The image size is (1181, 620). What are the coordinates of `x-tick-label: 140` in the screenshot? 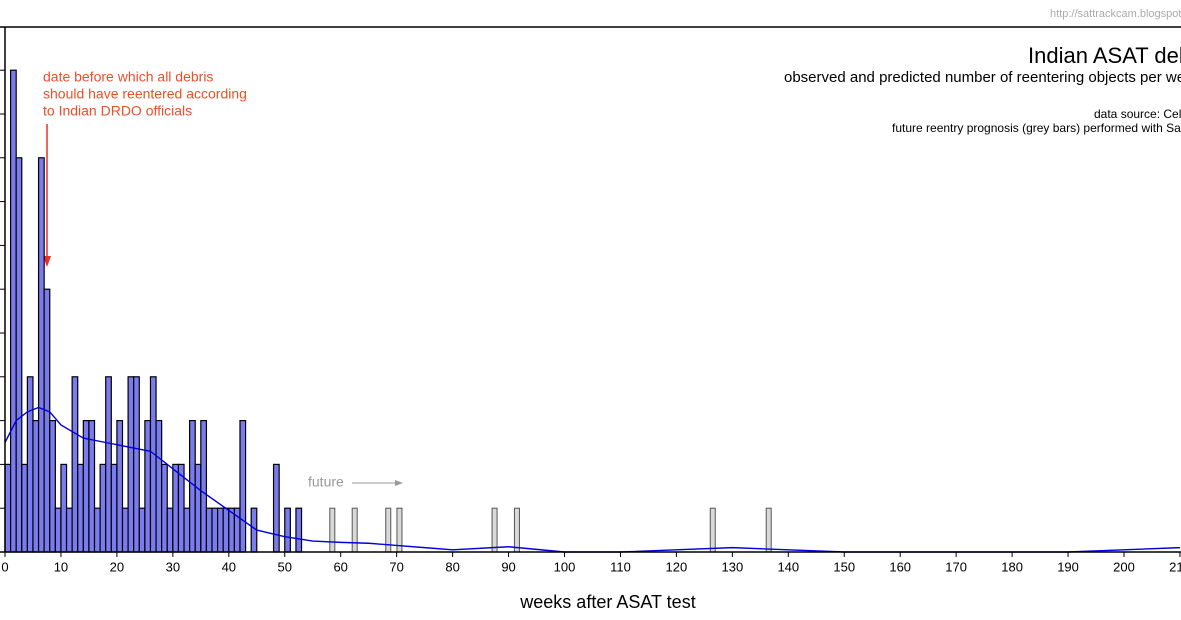 It's located at (788, 566).